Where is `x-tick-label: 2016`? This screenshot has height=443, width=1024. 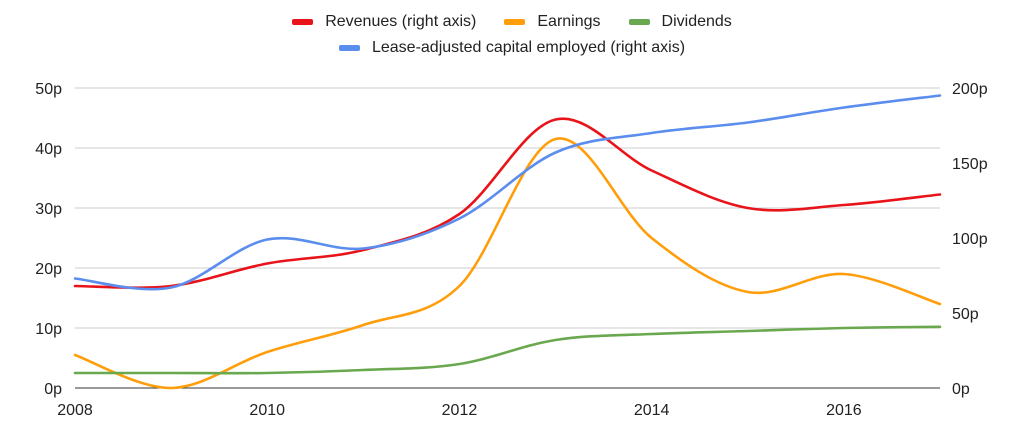
x-tick-label: 2016 is located at coordinates (844, 410).